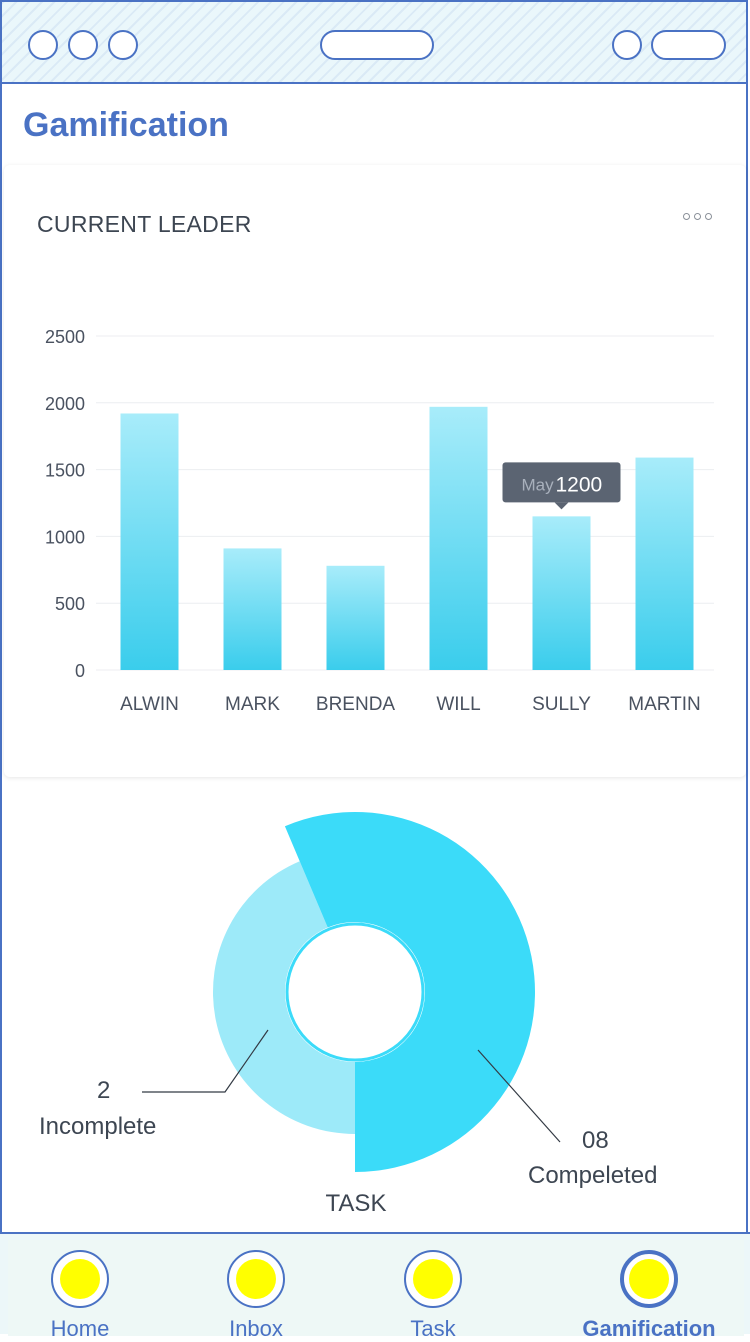 This screenshot has width=750, height=1342. I want to click on y-tick-label: 500, so click(70, 604).